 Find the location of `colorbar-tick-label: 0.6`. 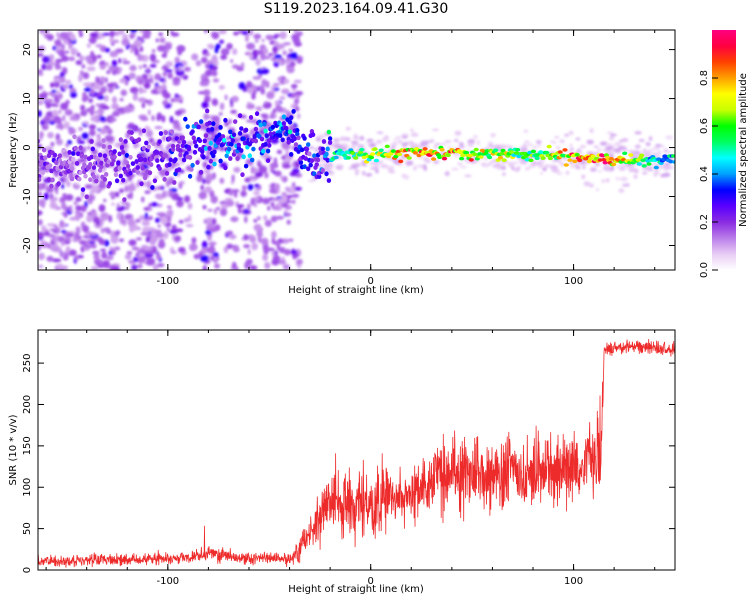

colorbar-tick-label: 0.6 is located at coordinates (704, 126).